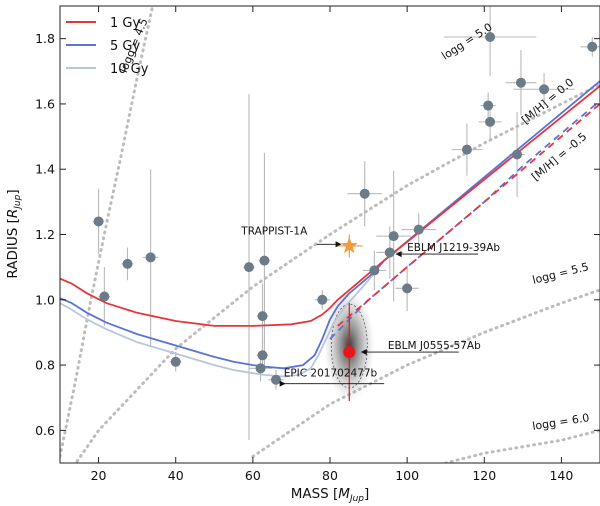  Describe the element at coordinates (330, 495) in the screenshot. I see `x-axis-label: MASS [MJup]` at that location.